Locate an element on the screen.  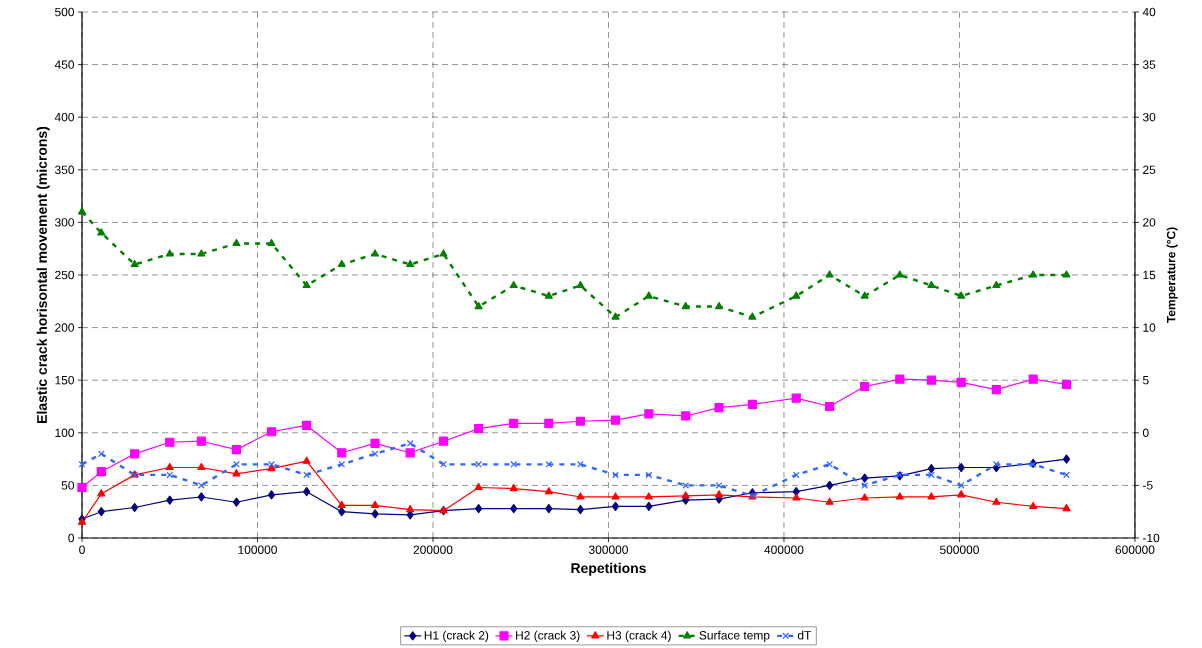
y-tick-label: 350 is located at coordinates (64, 170).